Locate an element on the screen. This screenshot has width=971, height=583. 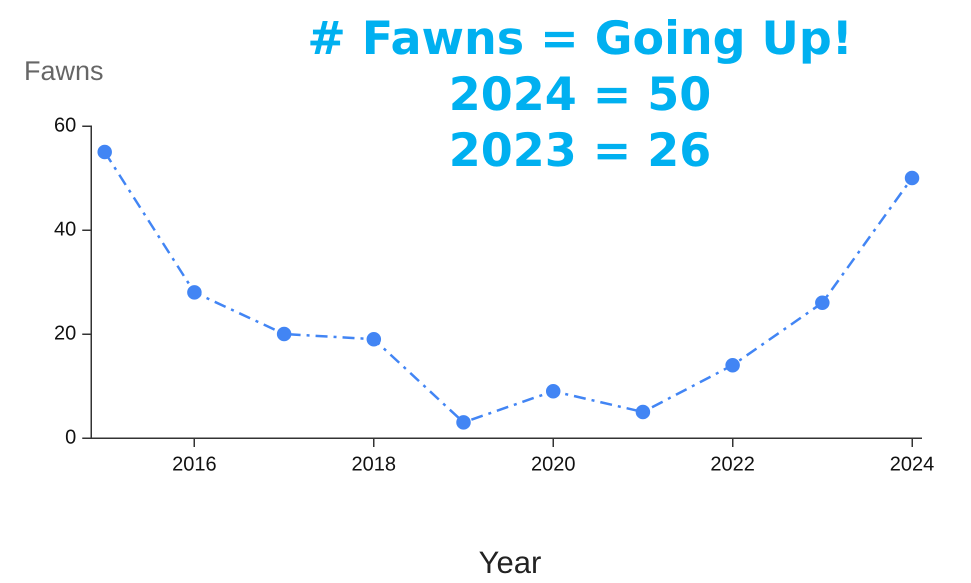
chart-title: # Fawns = Going Up! is located at coordinates (580, 38).